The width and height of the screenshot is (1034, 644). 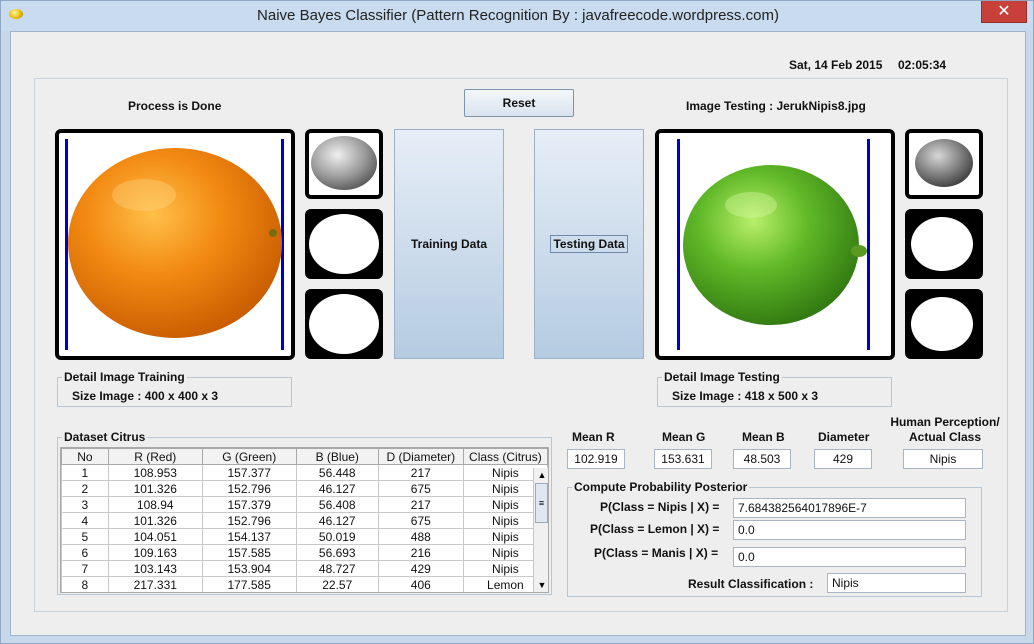 I want to click on testing-grayscale-thumb, so click(x=944, y=164).